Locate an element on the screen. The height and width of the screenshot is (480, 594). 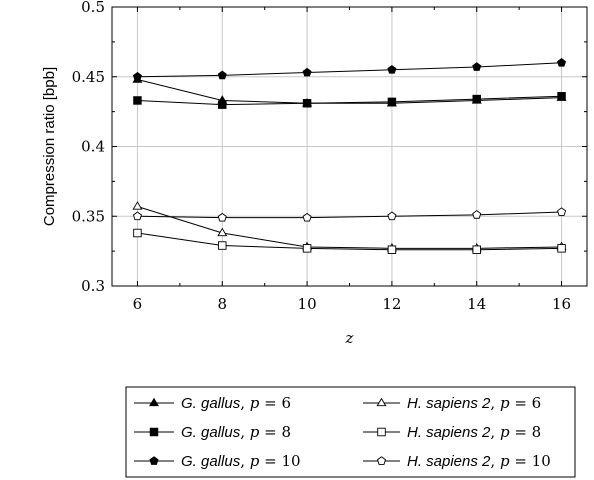
legend-label: H. sapiens 2, p = 10 is located at coordinates (479, 461).